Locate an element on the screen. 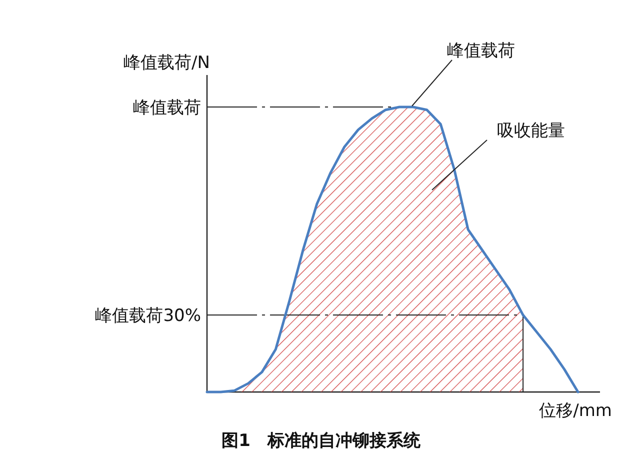 This screenshot has width=642, height=463. annotation: 吸收能量 is located at coordinates (531, 131).